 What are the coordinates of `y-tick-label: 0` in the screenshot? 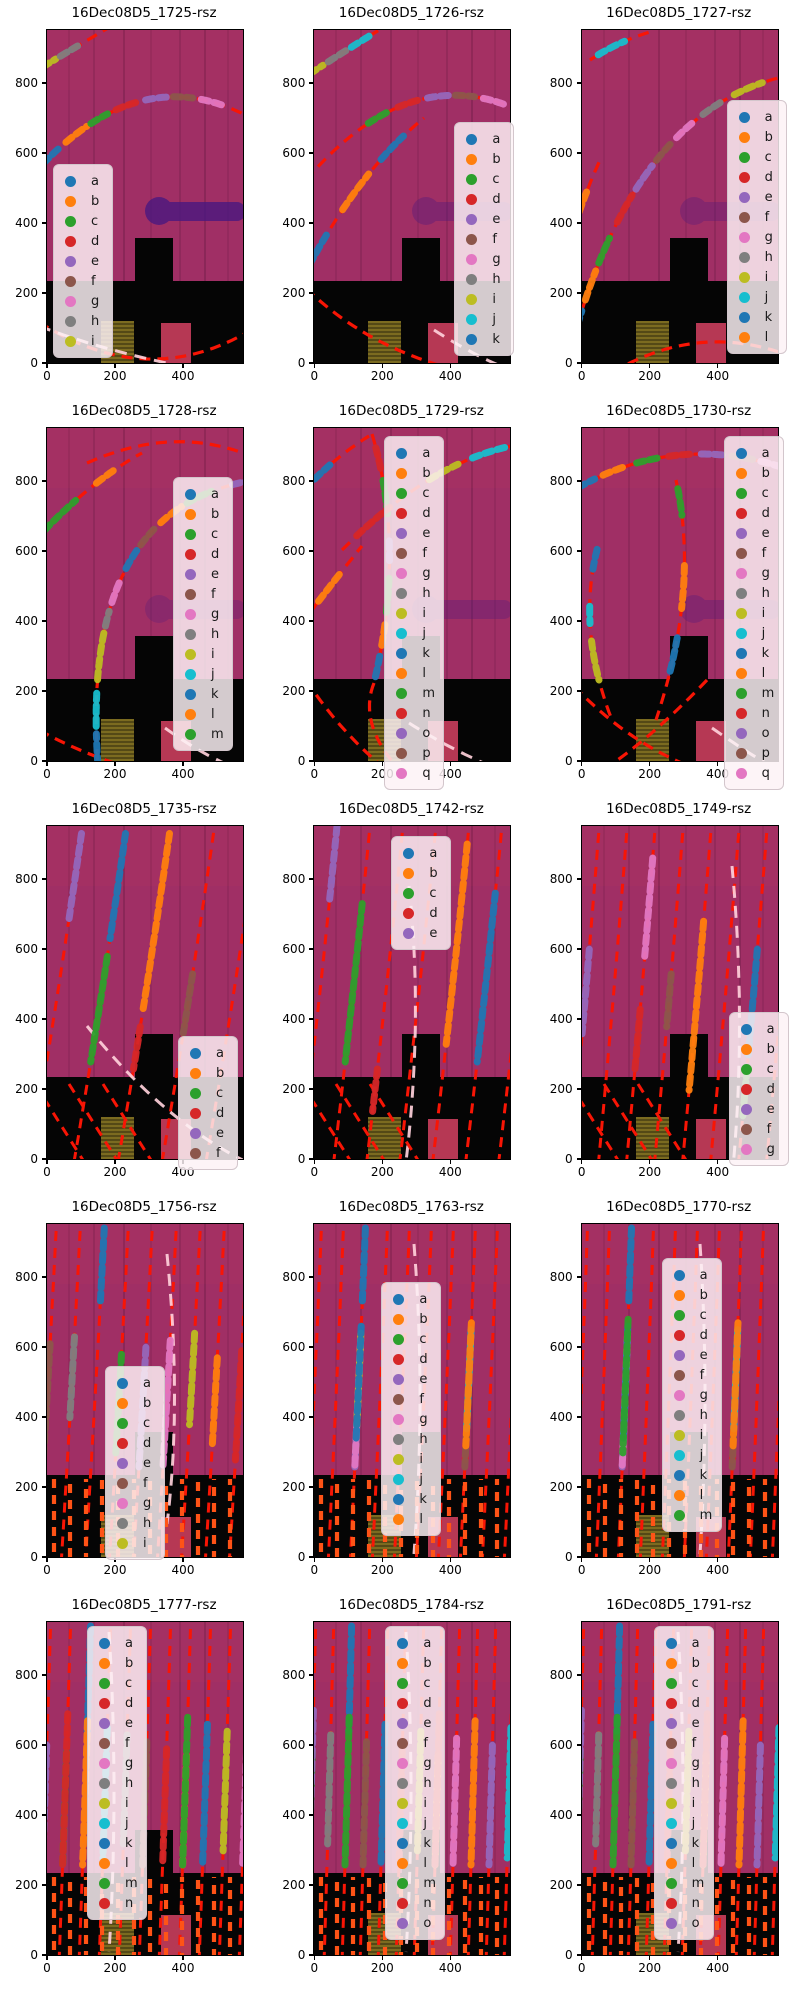 It's located at (569, 363).